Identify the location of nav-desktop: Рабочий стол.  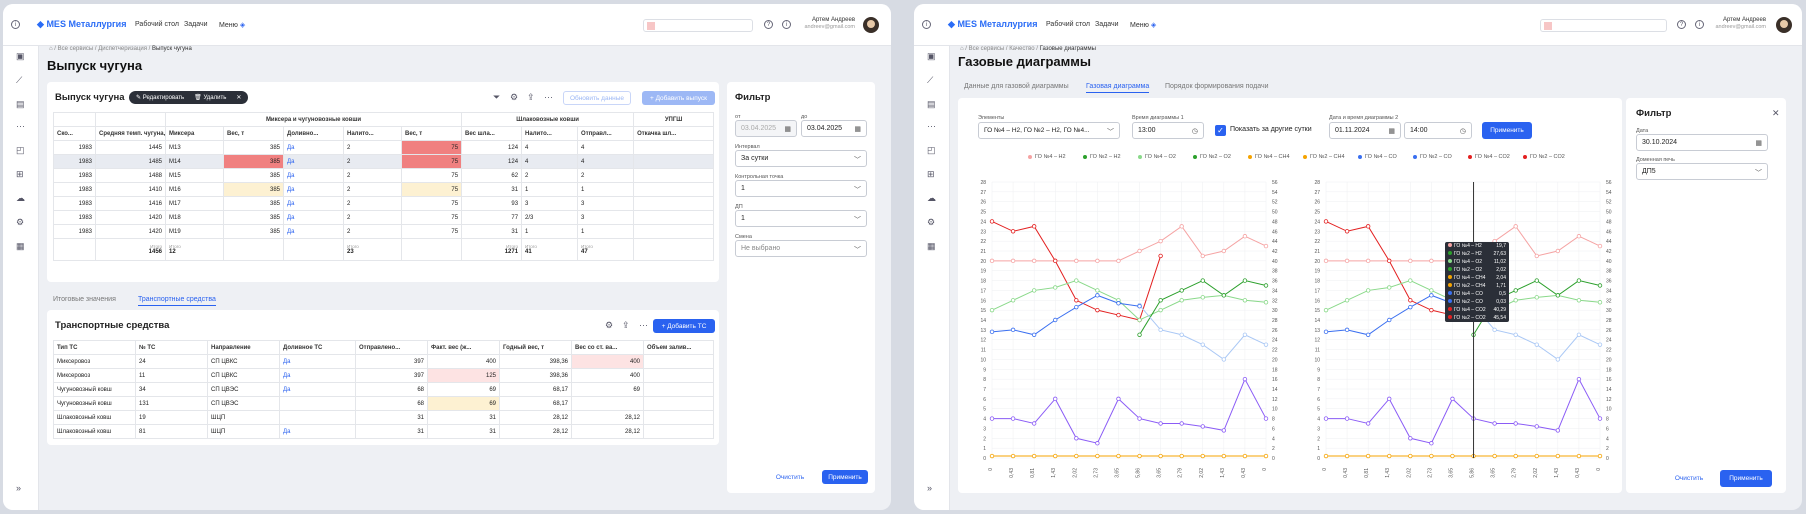
(1068, 24).